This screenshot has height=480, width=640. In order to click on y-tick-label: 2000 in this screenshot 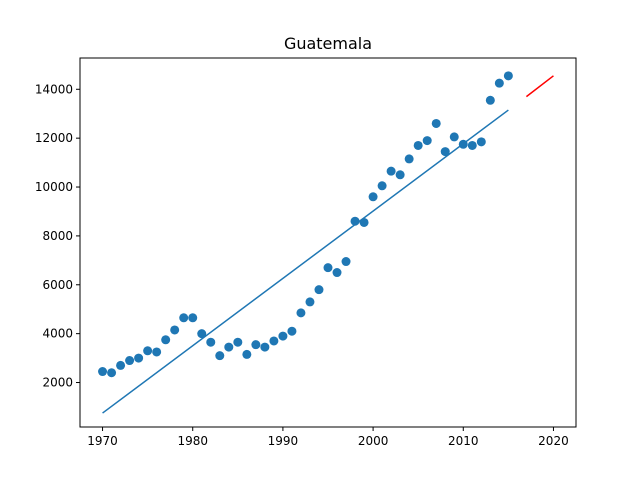, I will do `click(57, 383)`.